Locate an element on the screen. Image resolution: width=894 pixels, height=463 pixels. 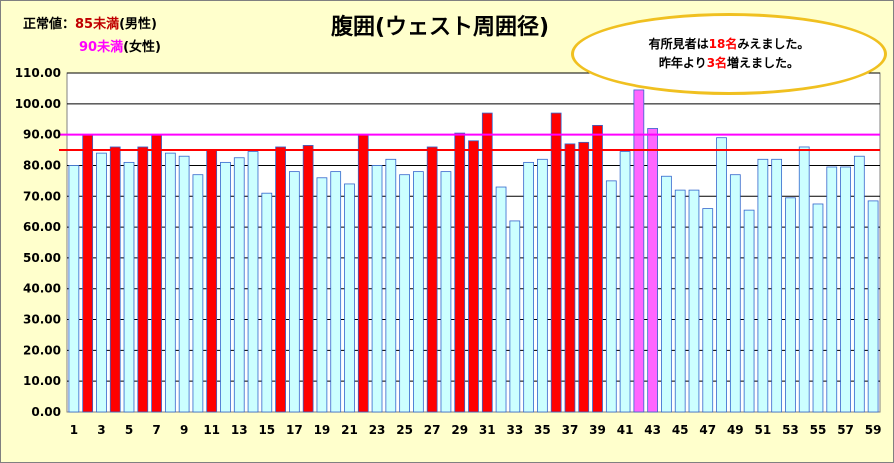
x-tick-label: 39 is located at coordinates (597, 430).